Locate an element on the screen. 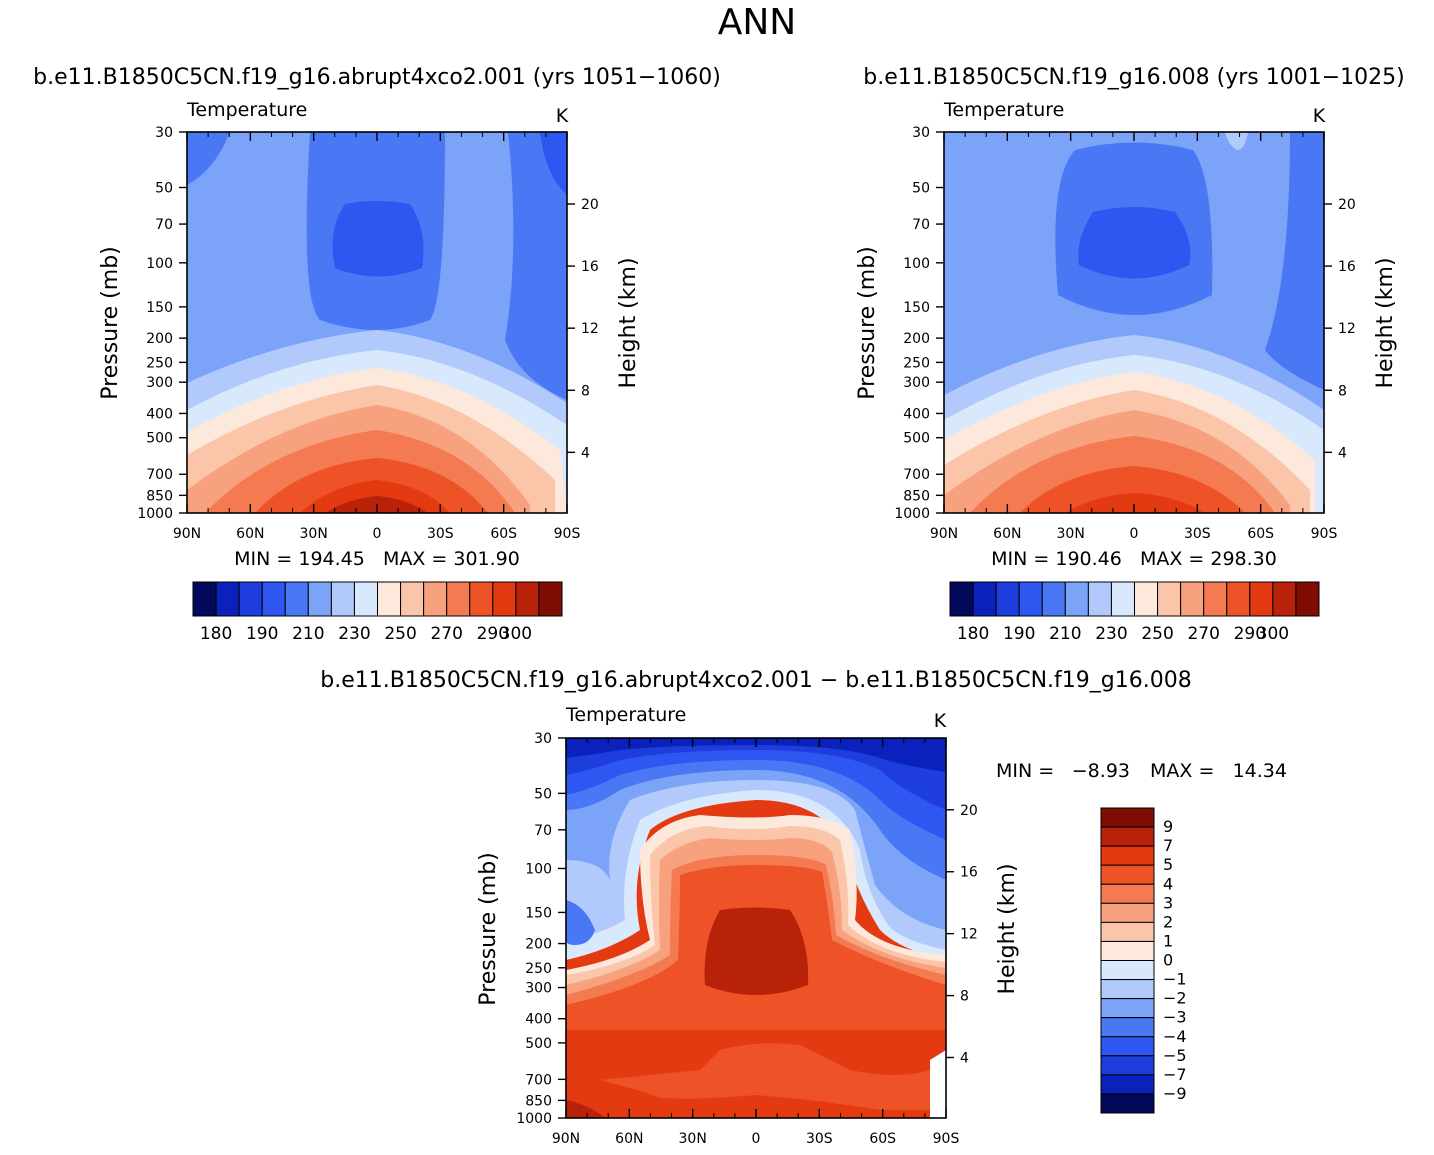 The image size is (1434, 1155). panel-2-stats: MIN = 190.46 MAX = 298.30 is located at coordinates (1134, 559).